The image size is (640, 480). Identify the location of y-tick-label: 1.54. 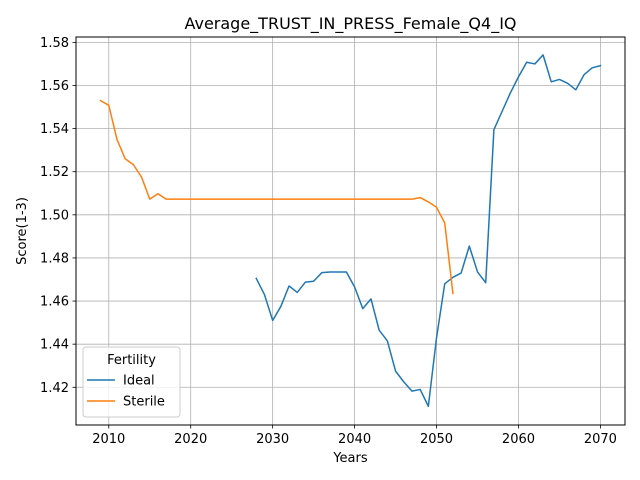
(54, 129).